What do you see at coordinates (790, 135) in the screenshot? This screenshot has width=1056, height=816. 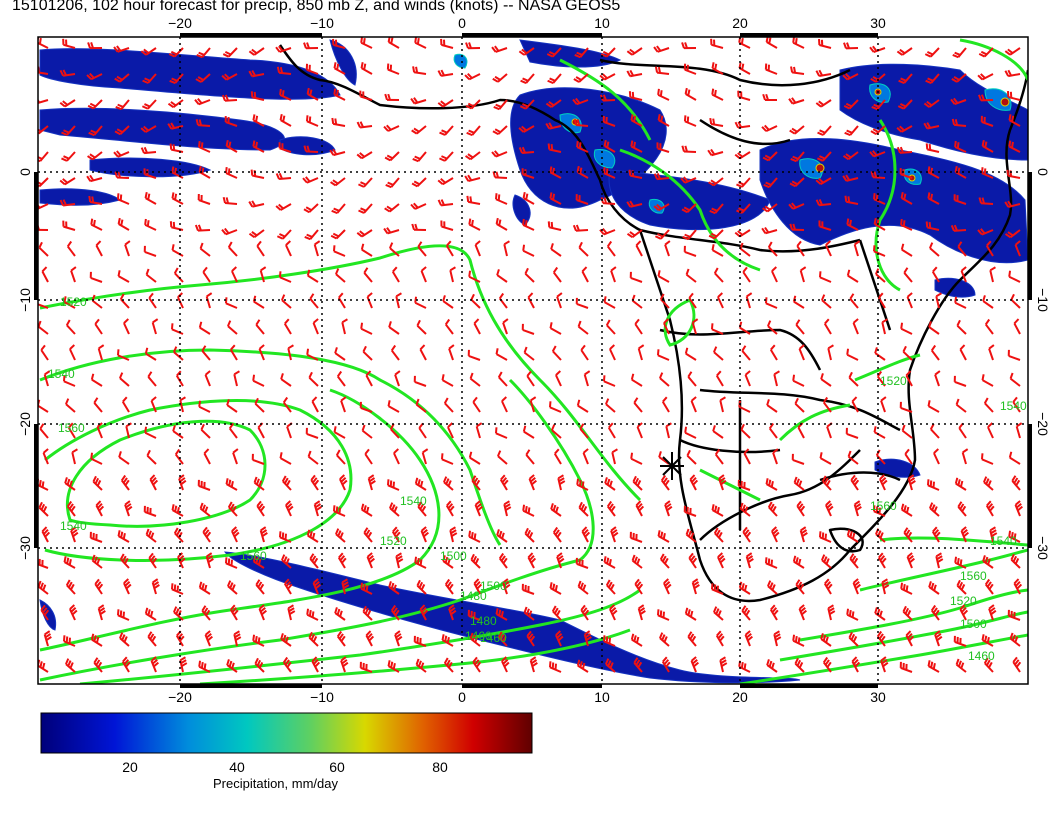 I see `precip-peaks` at bounding box center [790, 135].